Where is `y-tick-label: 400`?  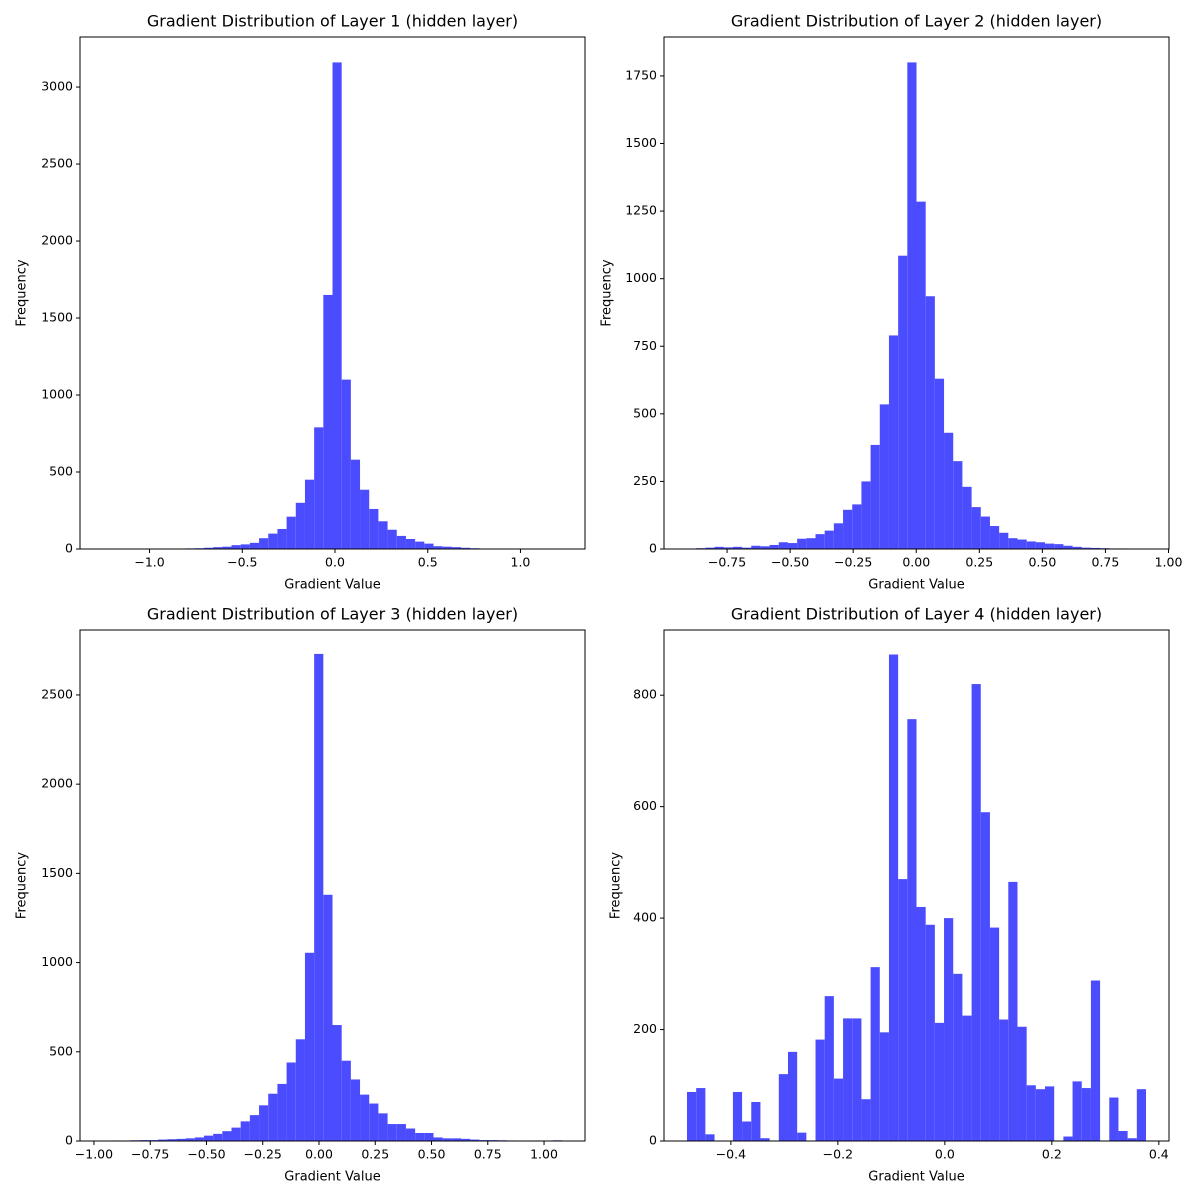
y-tick-label: 400 is located at coordinates (645, 917).